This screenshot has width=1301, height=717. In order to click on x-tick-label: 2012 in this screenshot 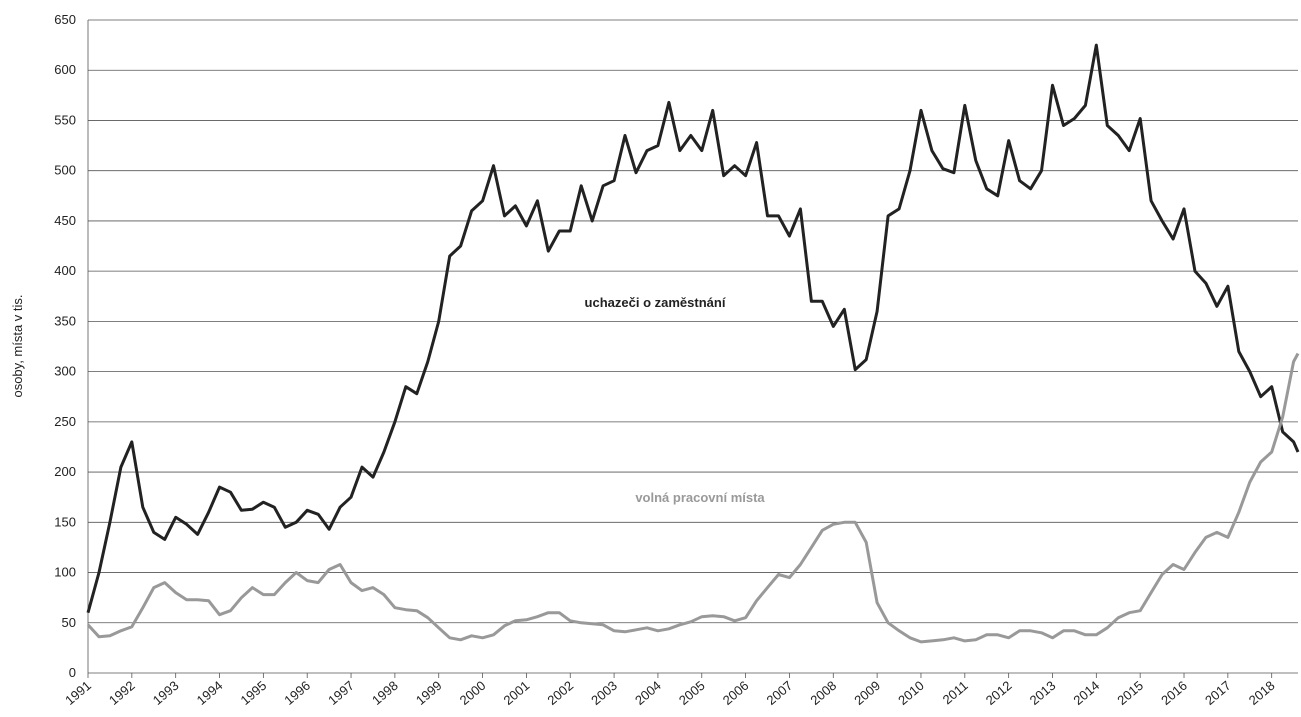, I will do `click(999, 693)`.